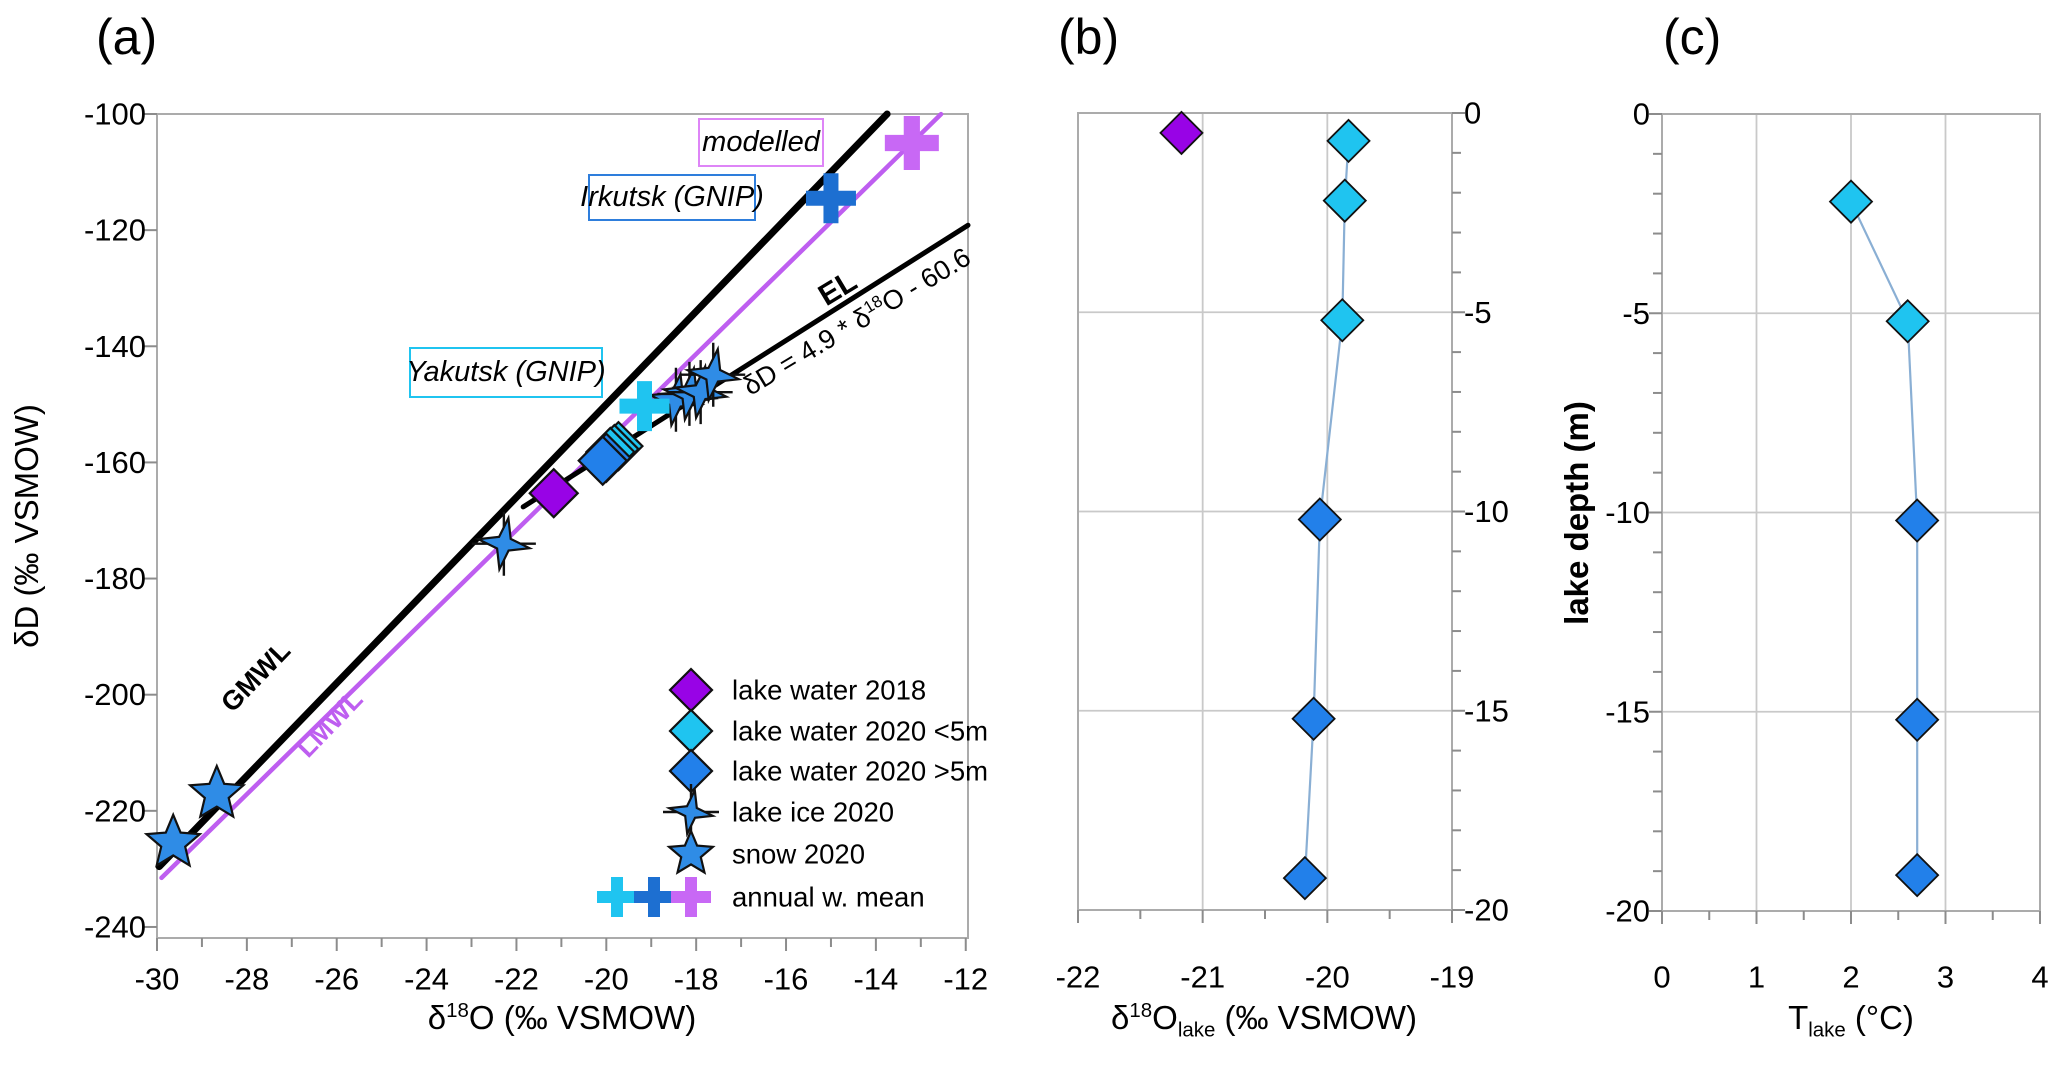 The image size is (2067, 1066). I want to click on x-axis-tick-label: -21, so click(1202, 977).